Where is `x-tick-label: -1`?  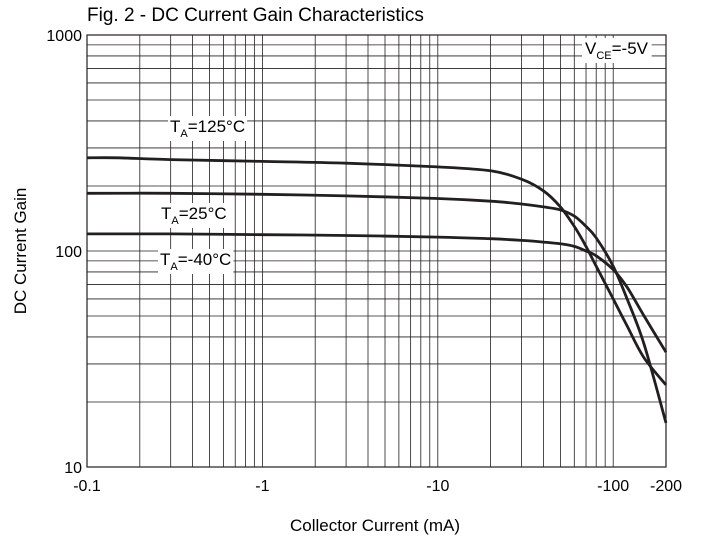 x-tick-label: -1 is located at coordinates (262, 486).